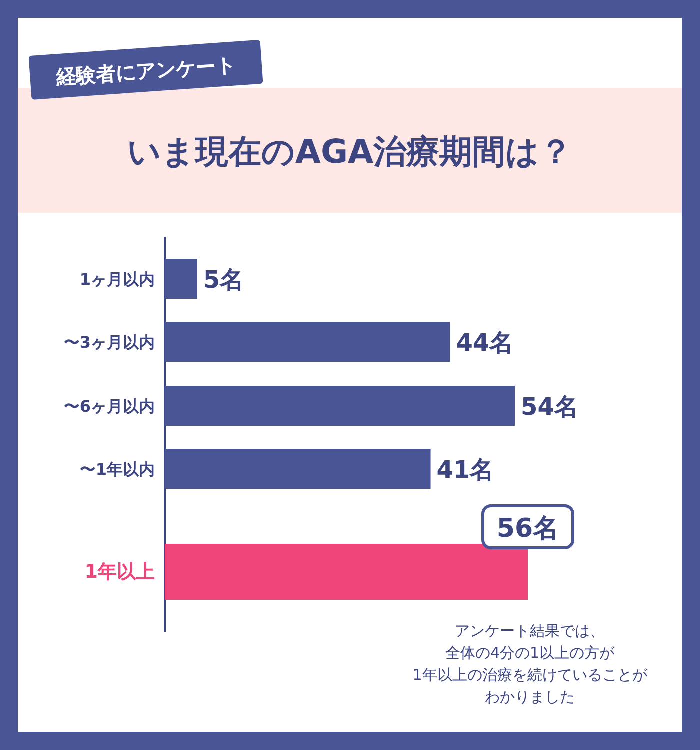  Describe the element at coordinates (145, 71) in the screenshot. I see `chart-subtitle: 経験者にアンケート` at that location.